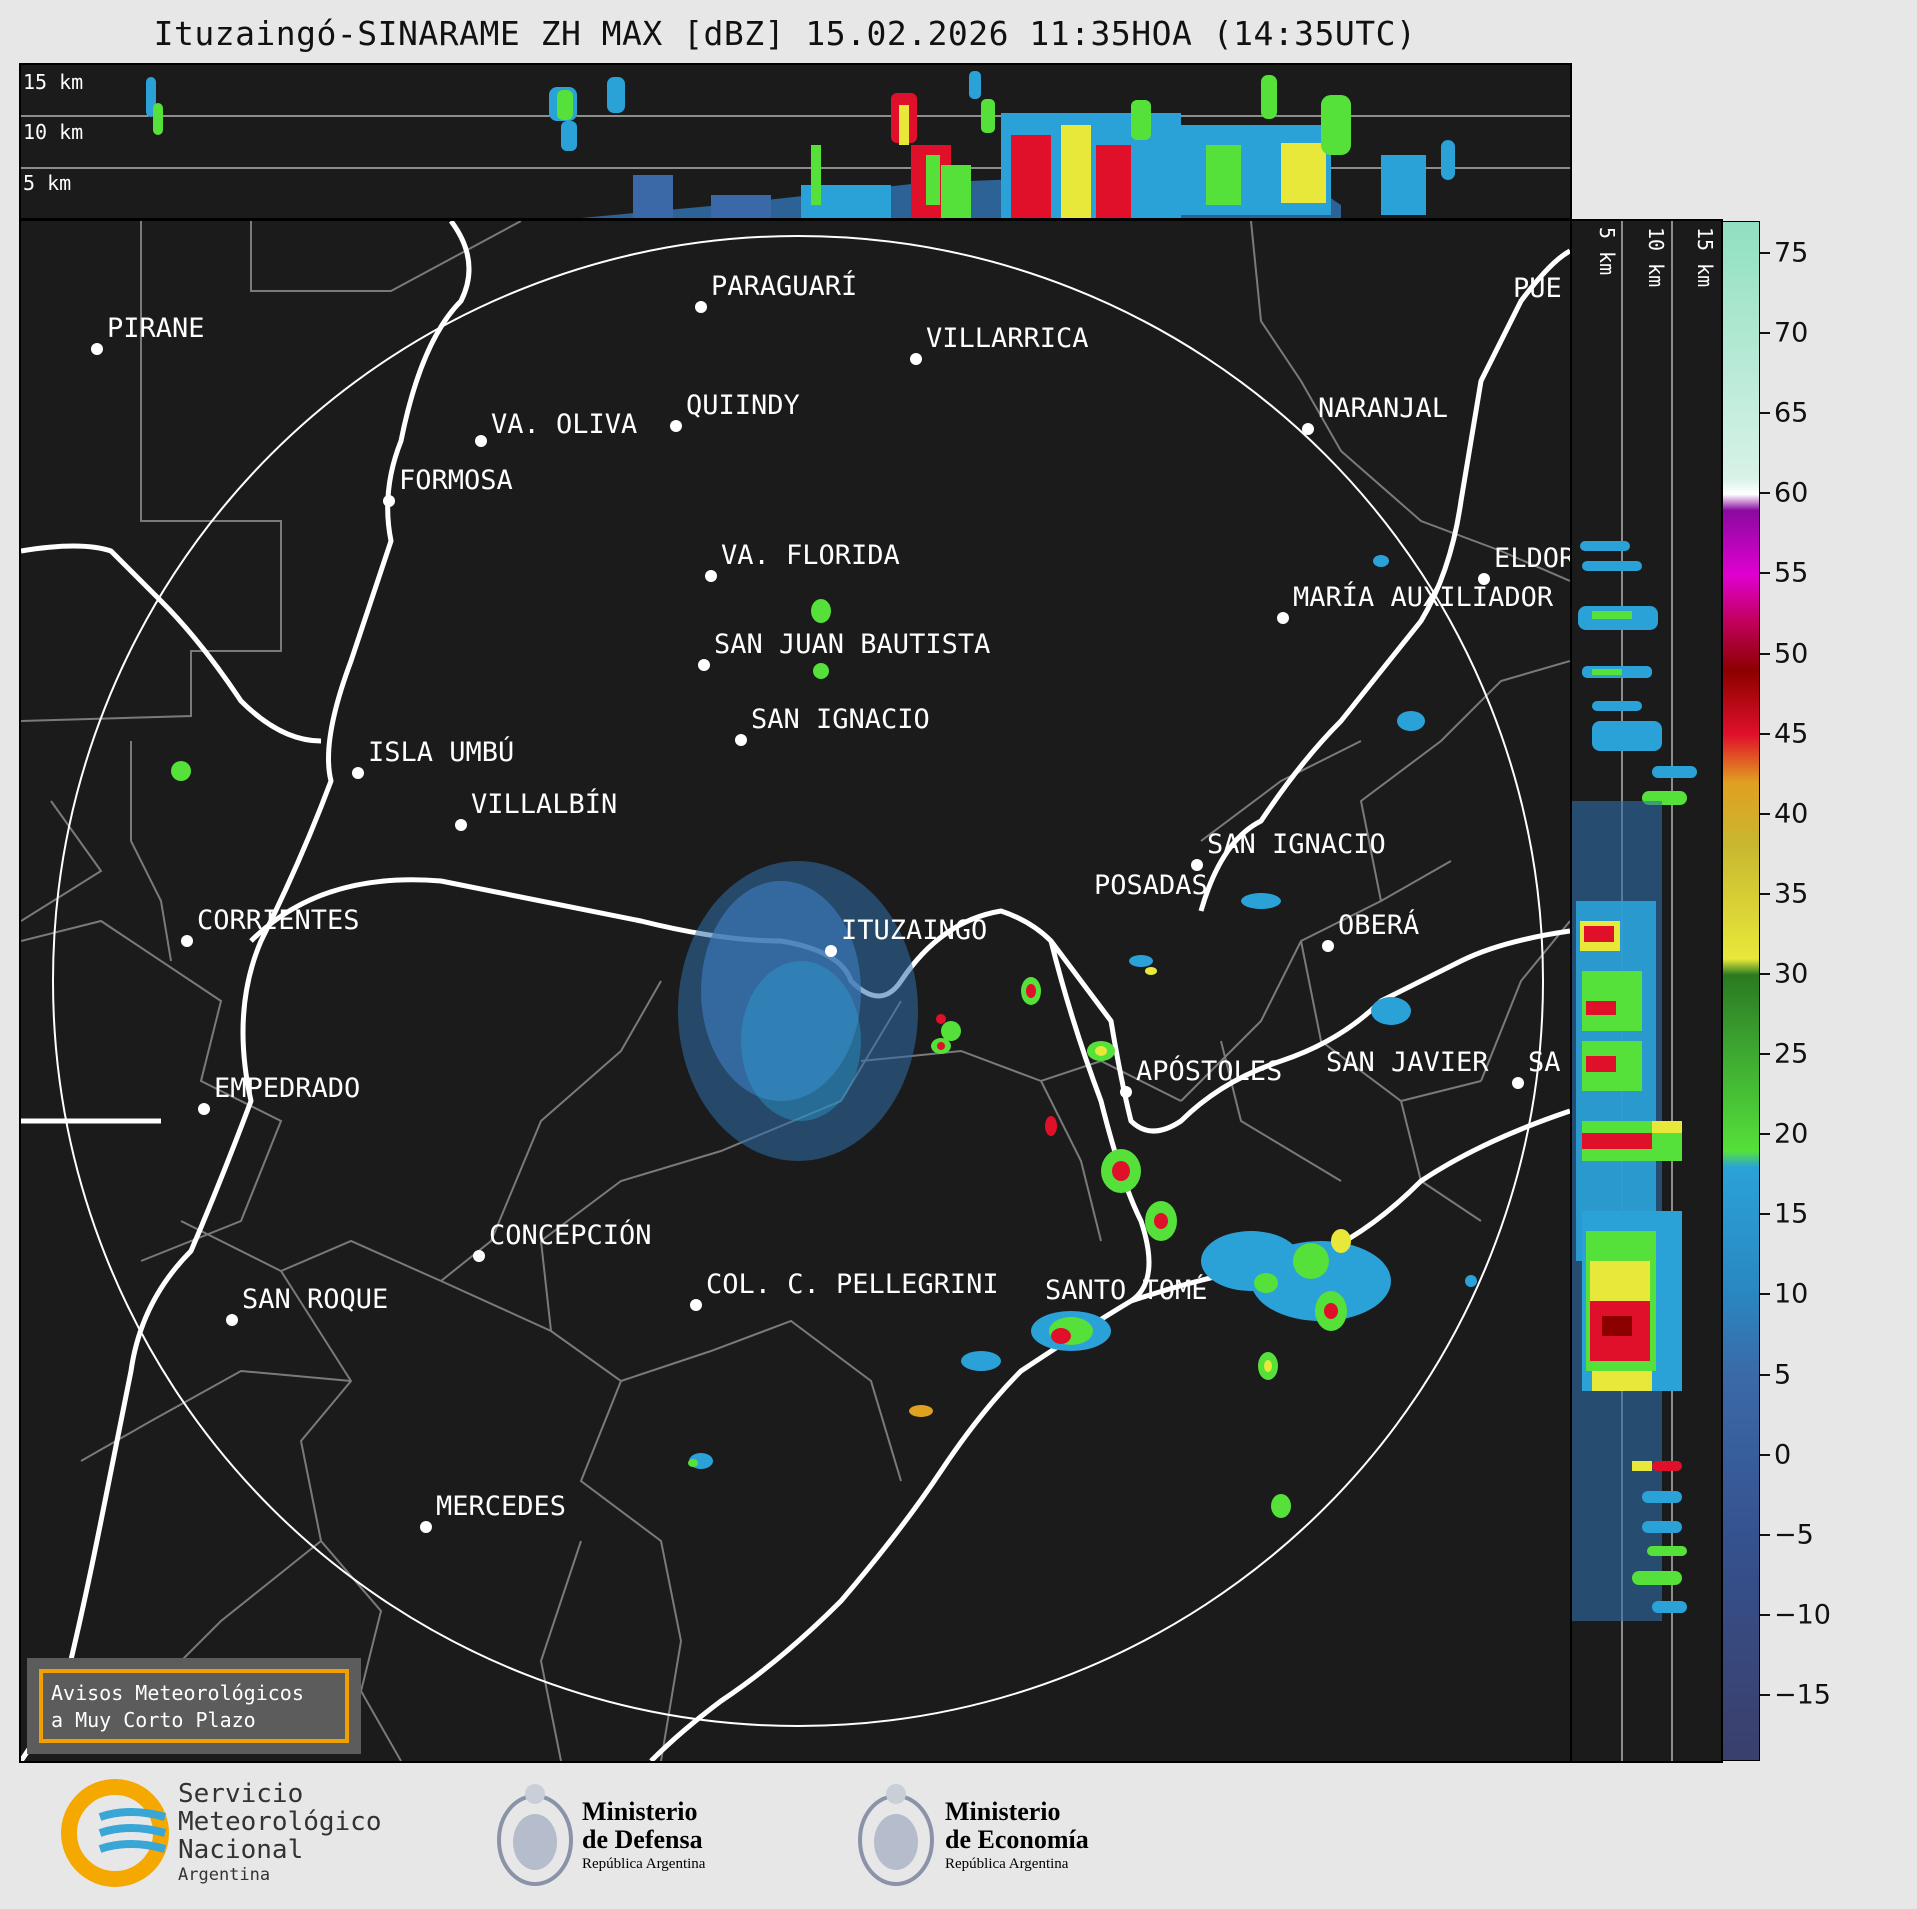  Describe the element at coordinates (1283, 618) in the screenshot. I see `place-dot-maria-auxiliador` at that location.